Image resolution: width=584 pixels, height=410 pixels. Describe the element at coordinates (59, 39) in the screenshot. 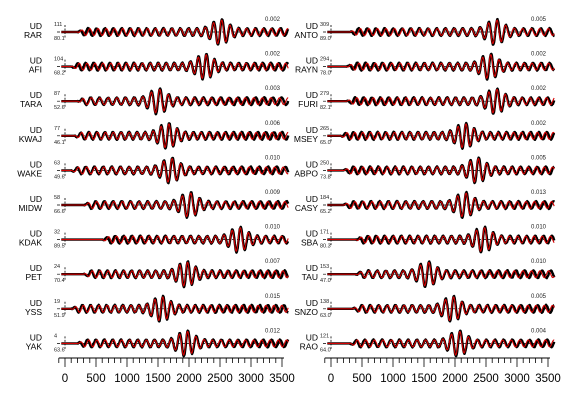

I see `distance-label: 80.1` at that location.